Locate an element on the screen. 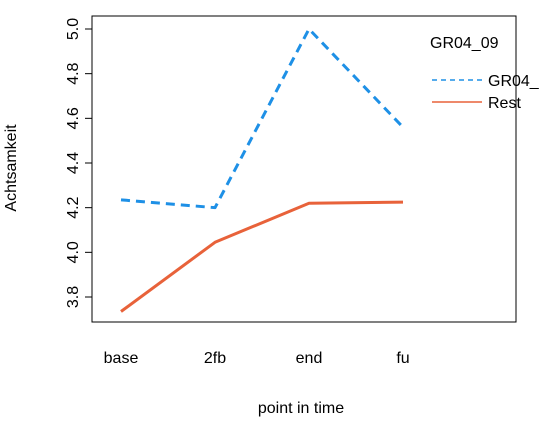 The image size is (545, 425). y-tick-label: 4.2 is located at coordinates (73, 207).